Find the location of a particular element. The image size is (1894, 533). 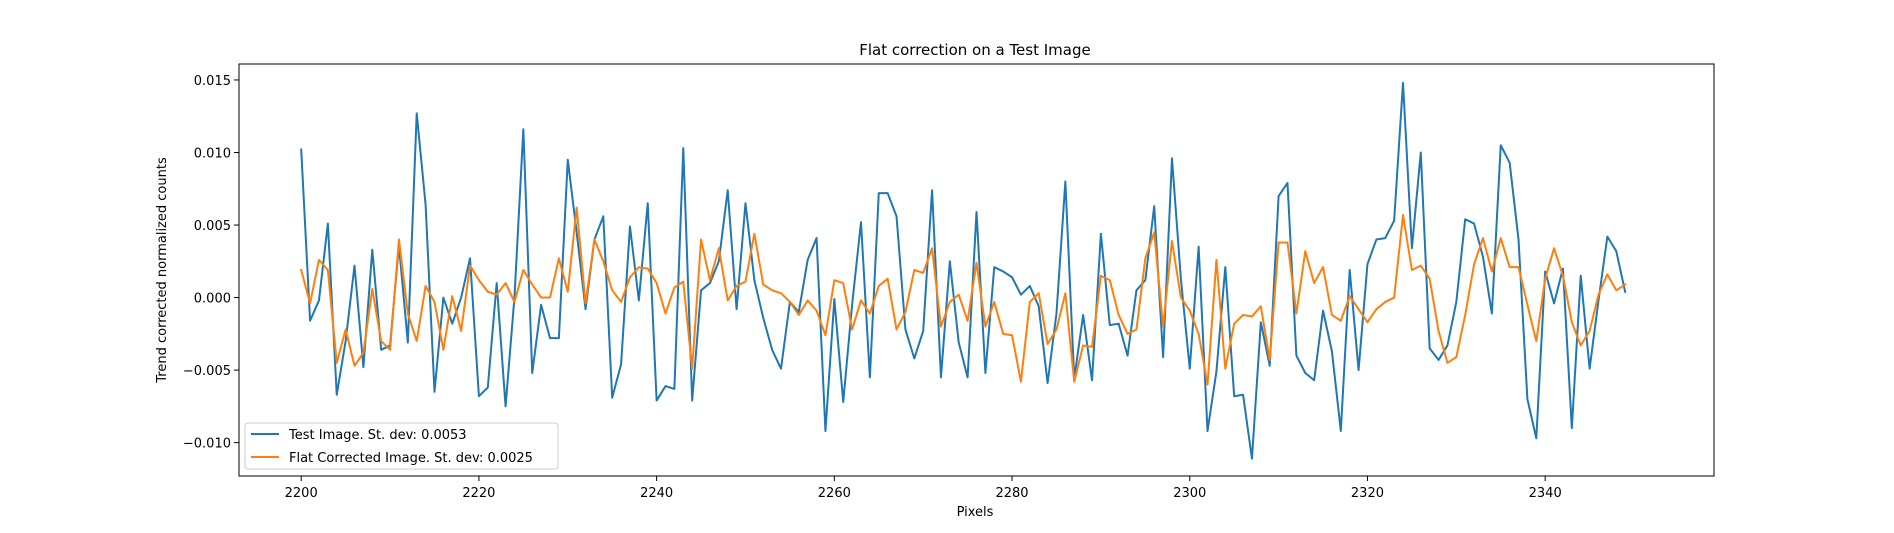

x-tick-label: 2280 is located at coordinates (1011, 493).